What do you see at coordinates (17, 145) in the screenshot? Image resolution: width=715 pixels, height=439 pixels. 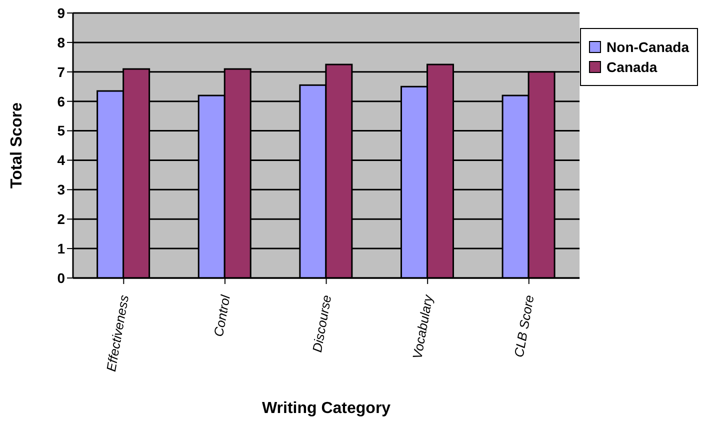 I see `y-axis-title: Total Score` at bounding box center [17, 145].